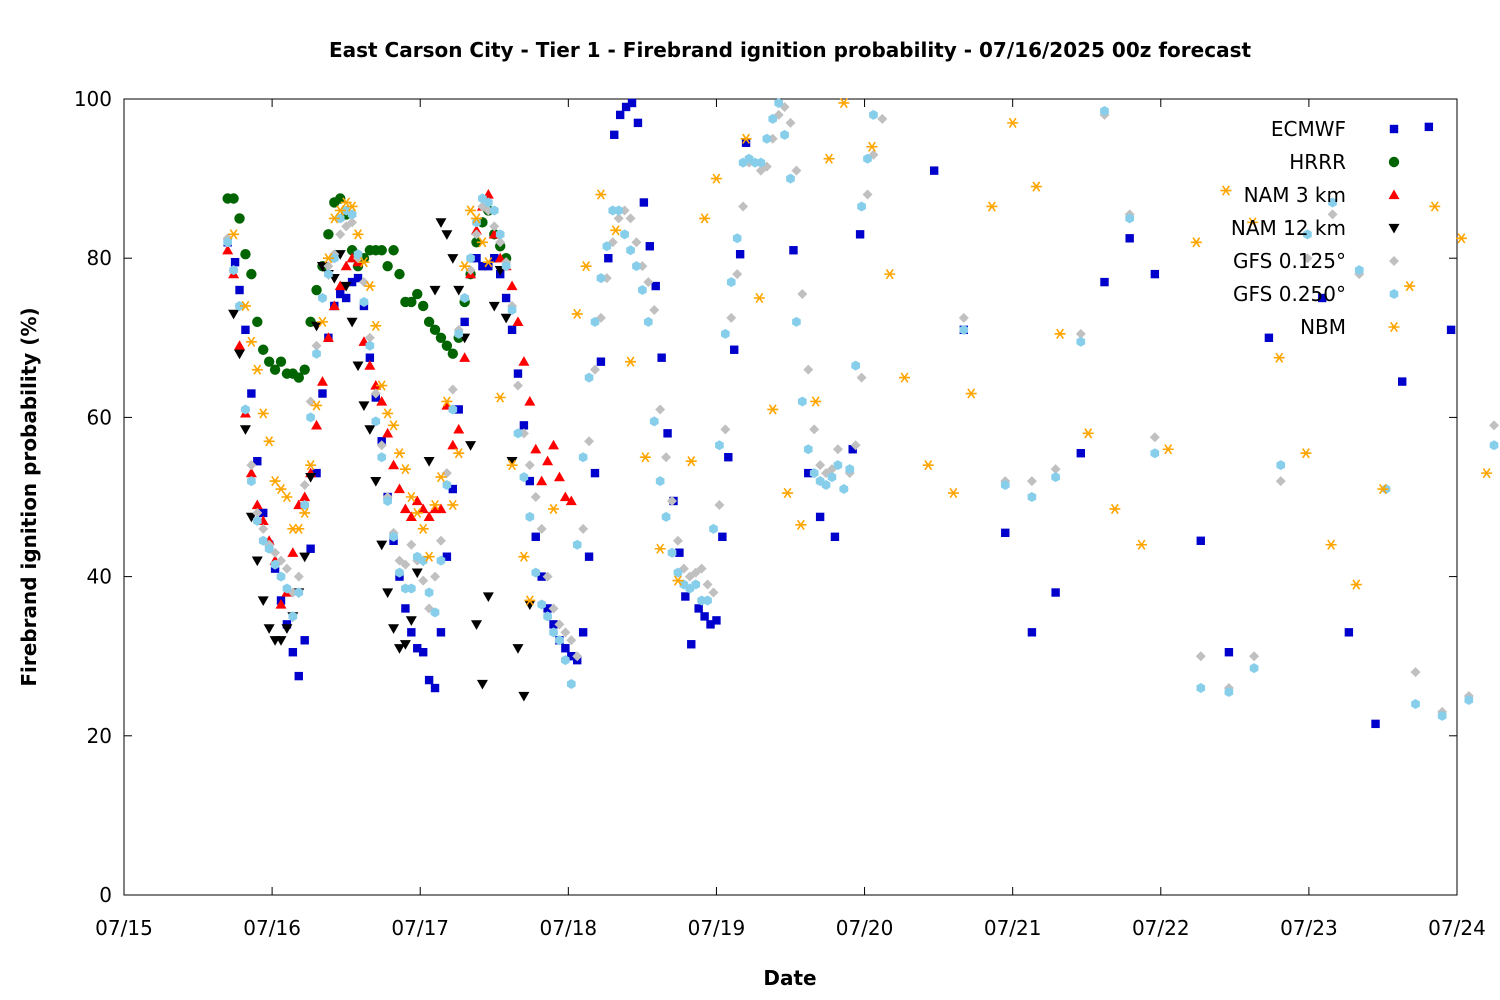 This screenshot has height=1000, width=1500. I want to click on legend-label: GFS 0.250°, so click(1289, 294).